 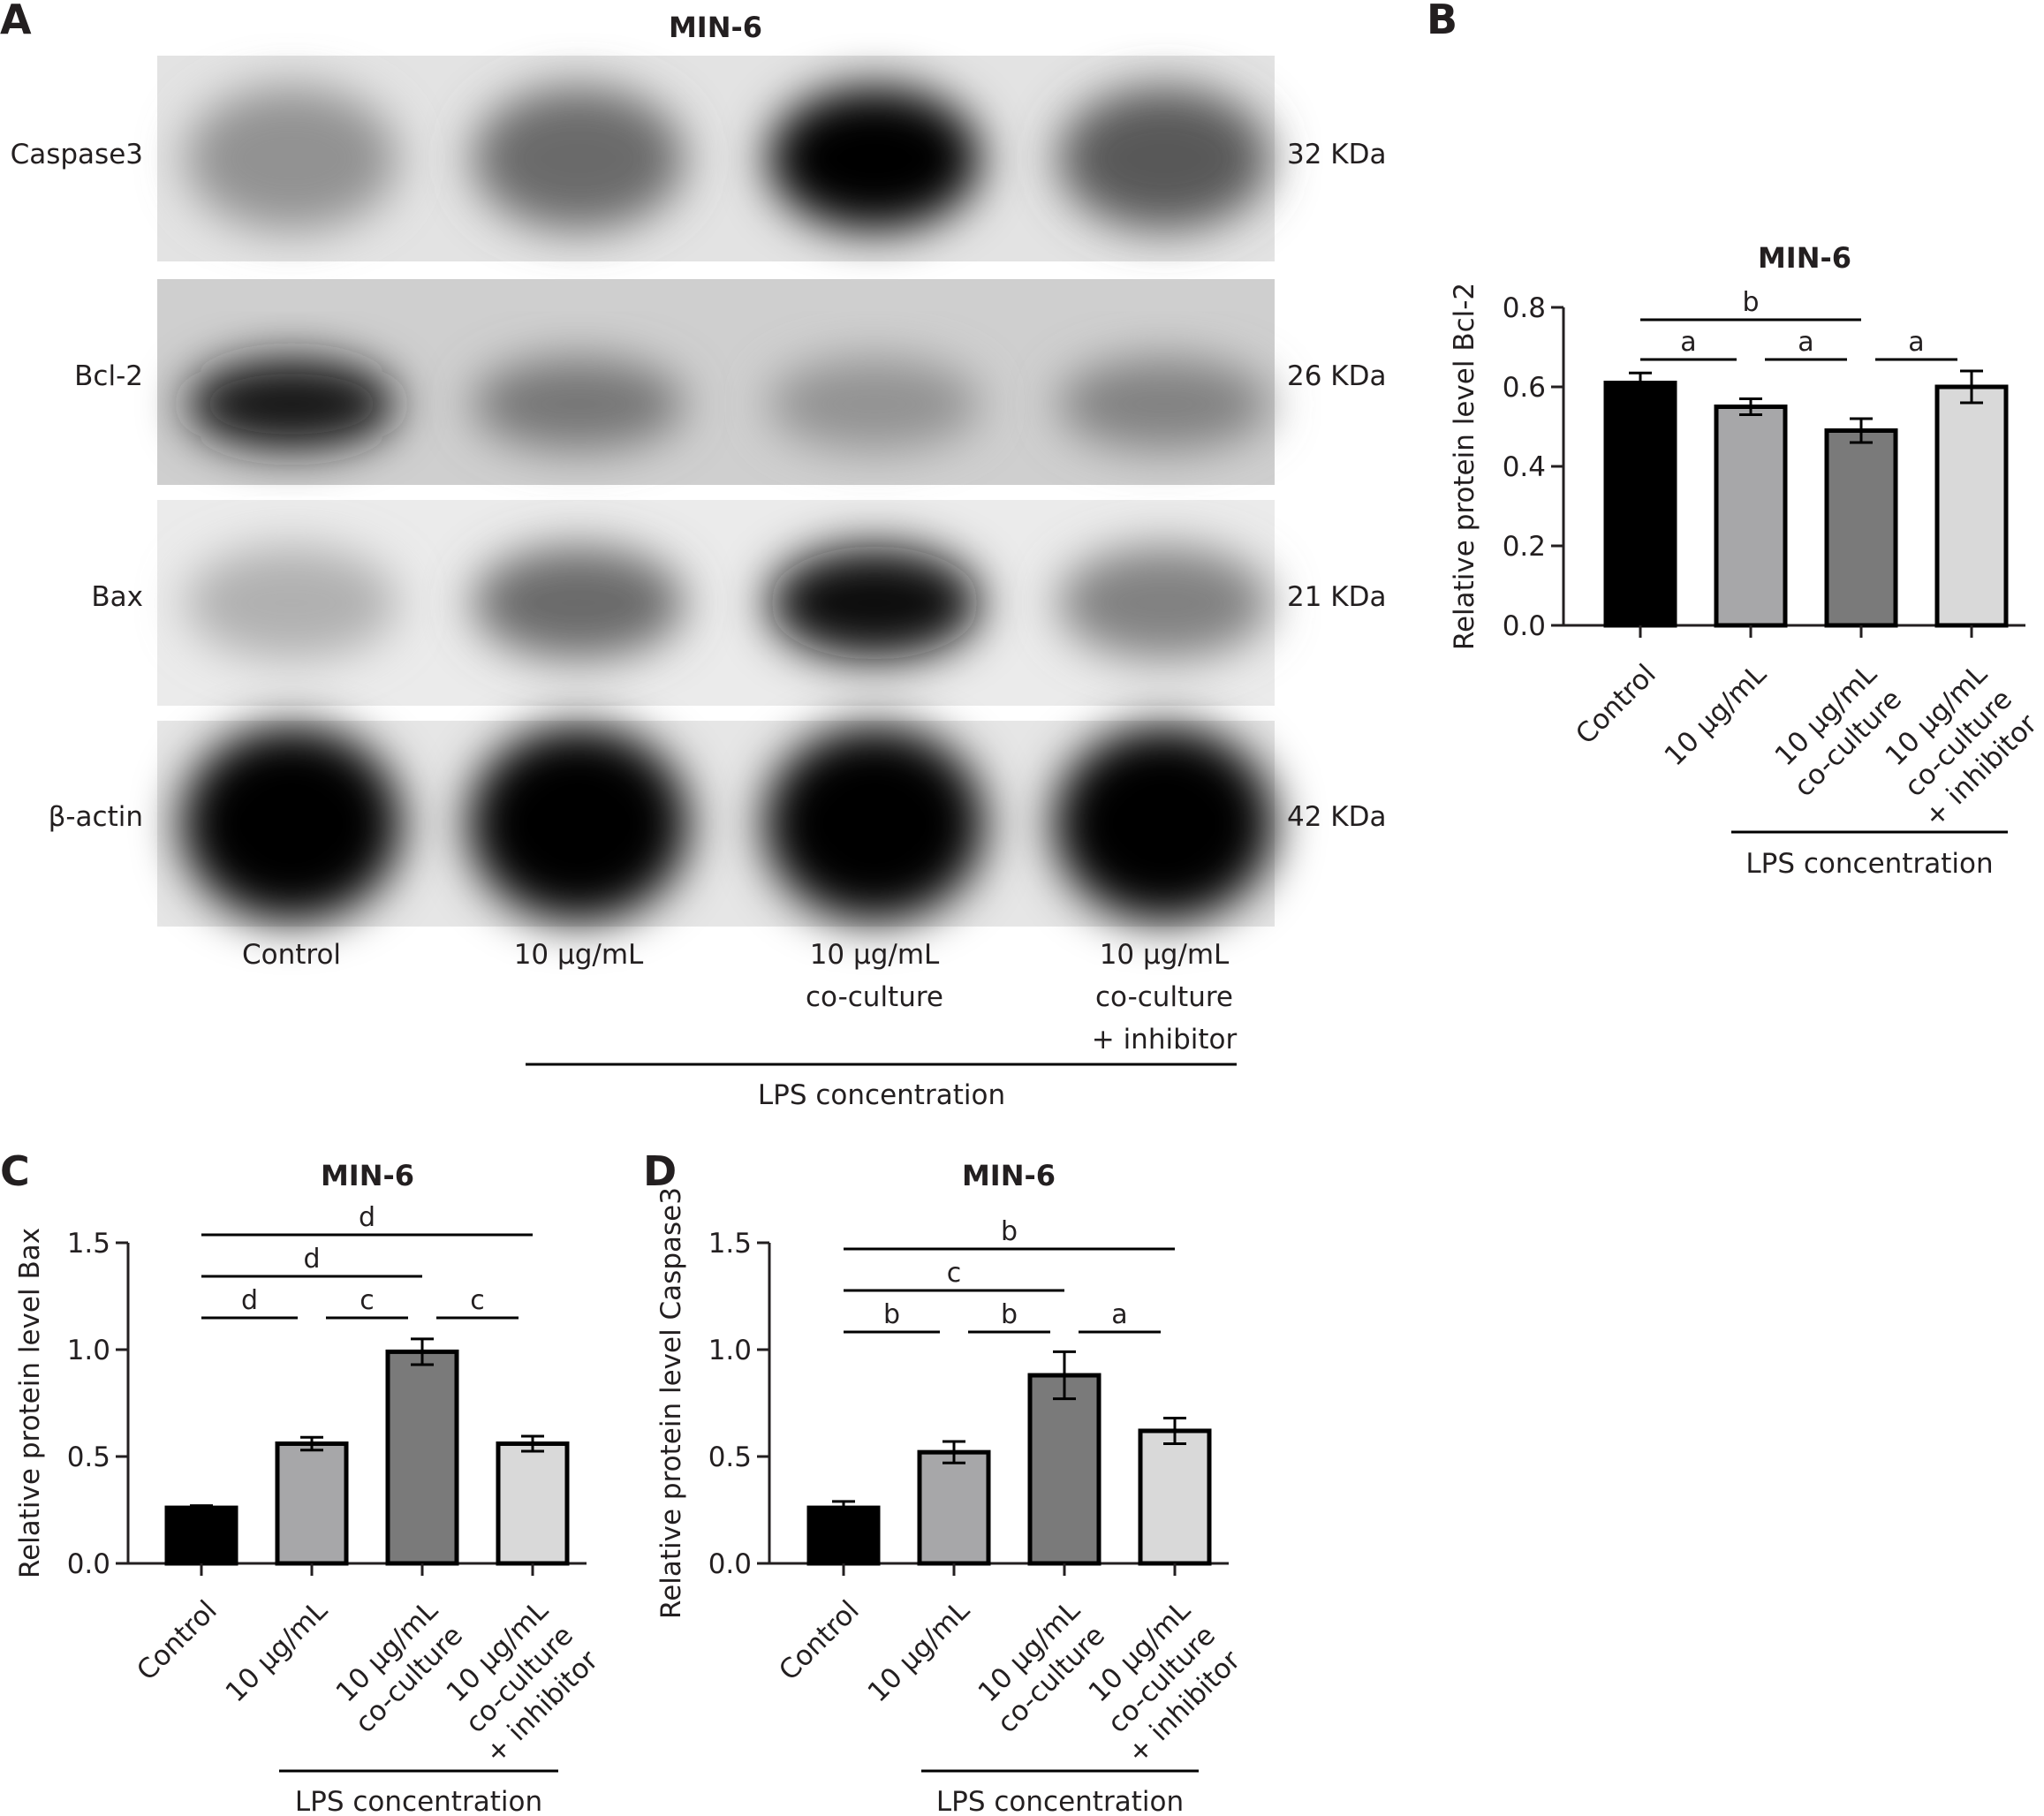 I want to click on blot-group-label: LPS concentration, so click(x=882, y=1095).